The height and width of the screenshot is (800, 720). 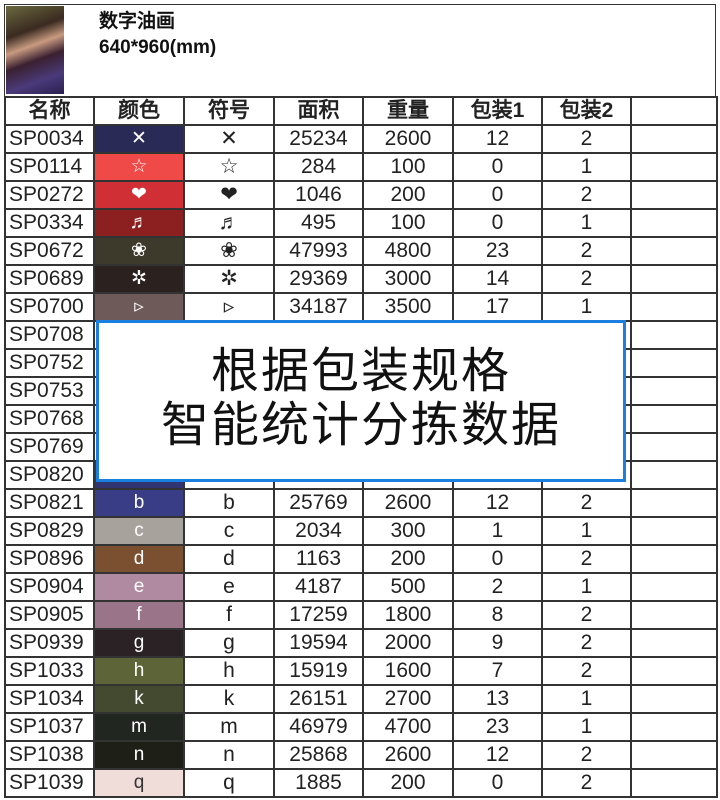 What do you see at coordinates (497, 615) in the screenshot?
I see `pack1-cell: 8` at bounding box center [497, 615].